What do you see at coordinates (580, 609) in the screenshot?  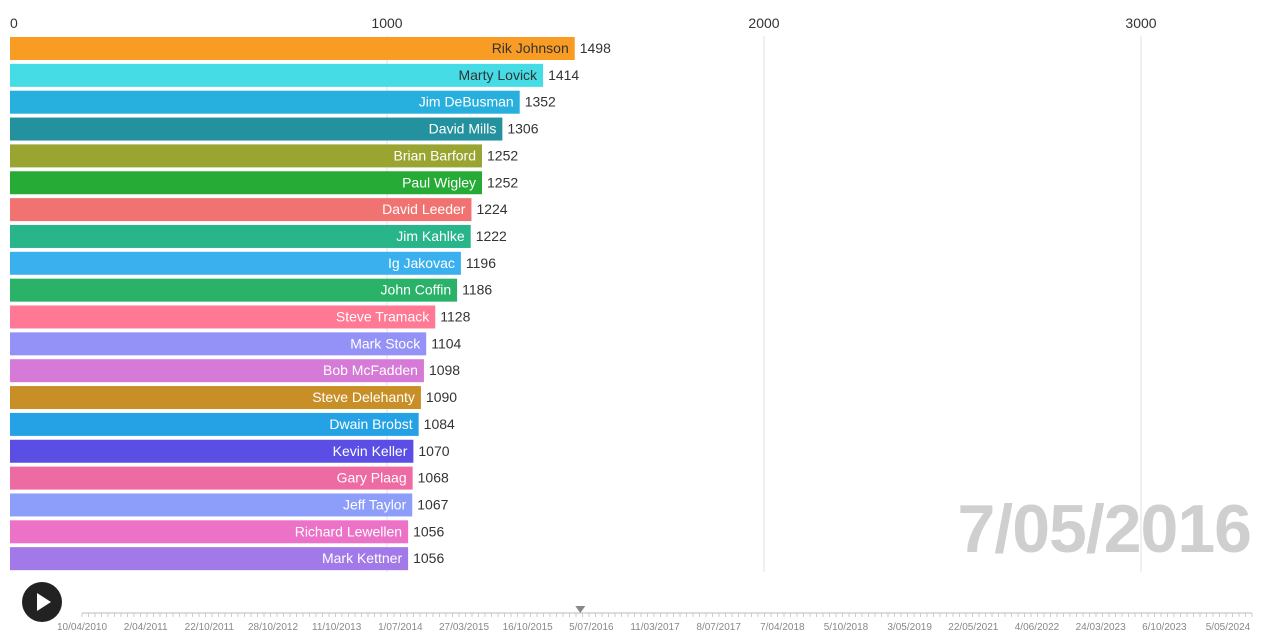 I see `timeline-marker-icon` at bounding box center [580, 609].